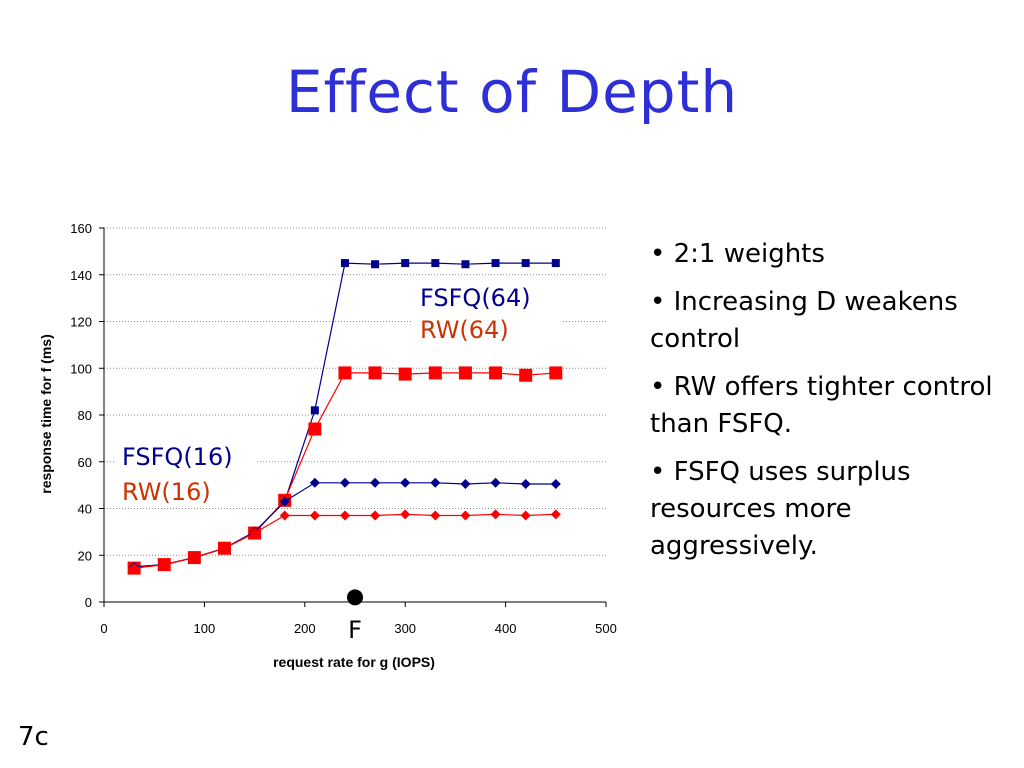  I want to click on x-tick-label: 500, so click(606, 628).